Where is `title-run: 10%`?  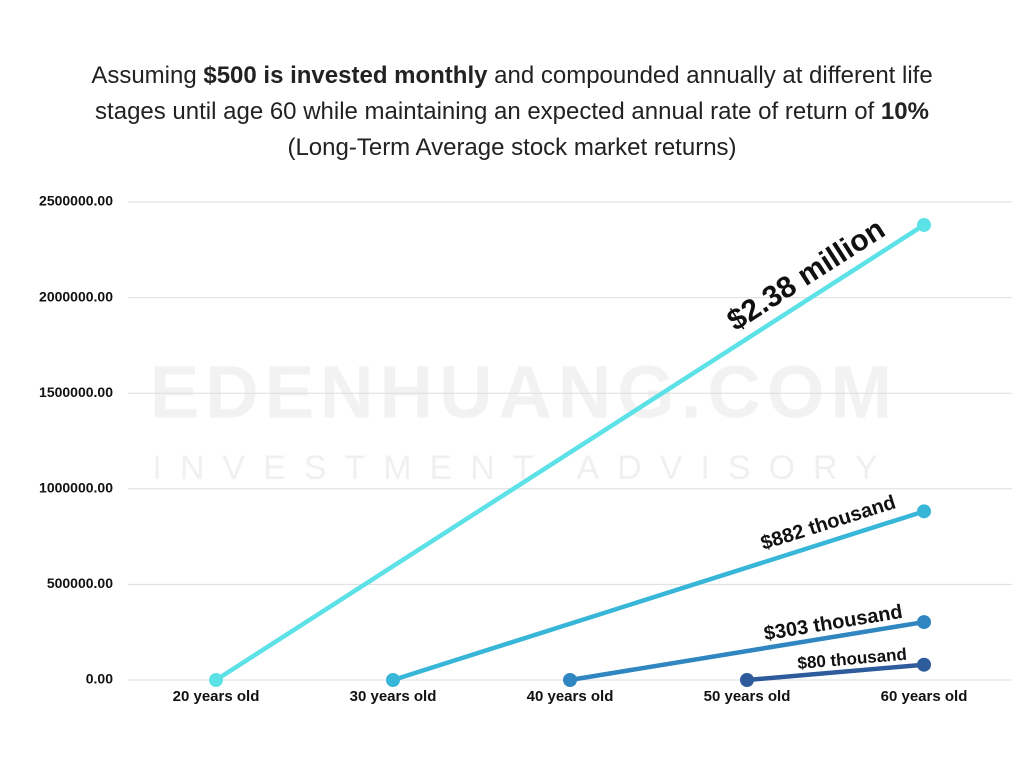 title-run: 10% is located at coordinates (904, 111).